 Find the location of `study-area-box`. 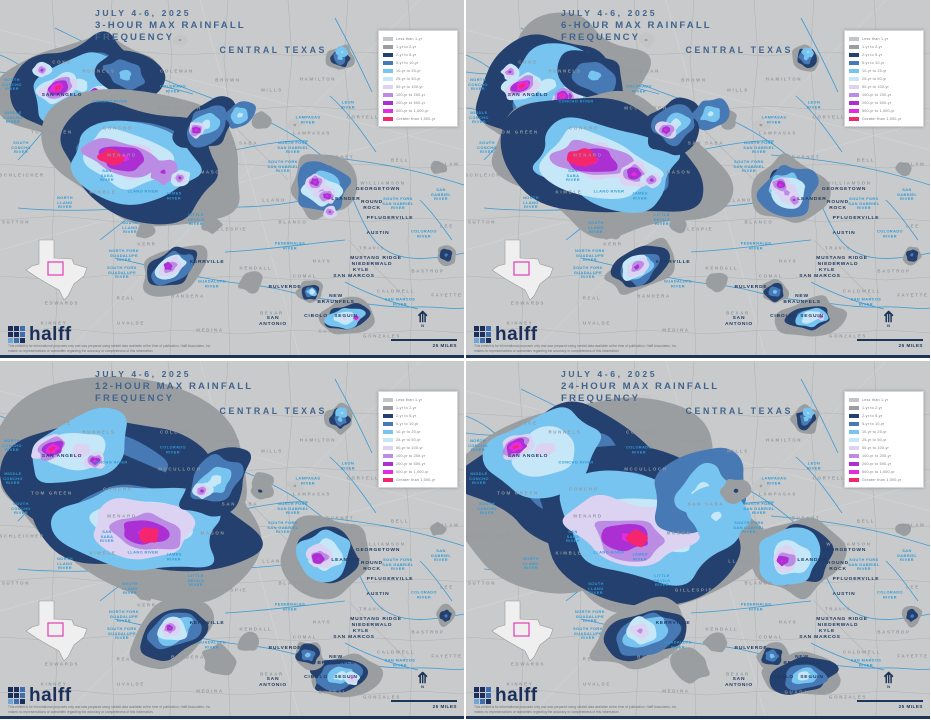

study-area-box is located at coordinates (55, 629).